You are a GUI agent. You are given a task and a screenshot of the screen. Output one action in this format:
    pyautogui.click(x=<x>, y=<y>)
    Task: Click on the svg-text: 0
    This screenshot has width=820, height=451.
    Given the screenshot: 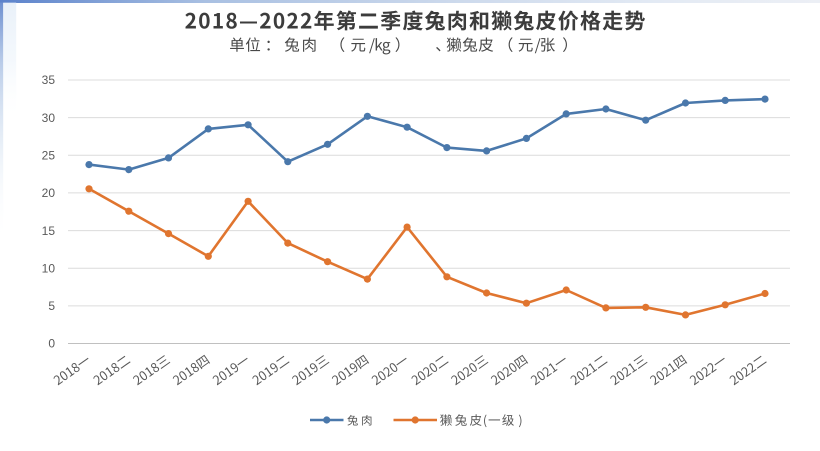 What is the action you would take?
    pyautogui.click(x=51, y=344)
    